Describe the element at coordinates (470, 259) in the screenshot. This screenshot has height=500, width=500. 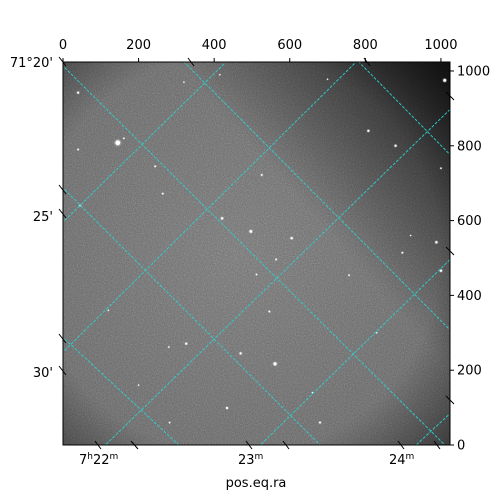
I see `right-pixel-axis: 0 200 400 600 800 1000` at that location.